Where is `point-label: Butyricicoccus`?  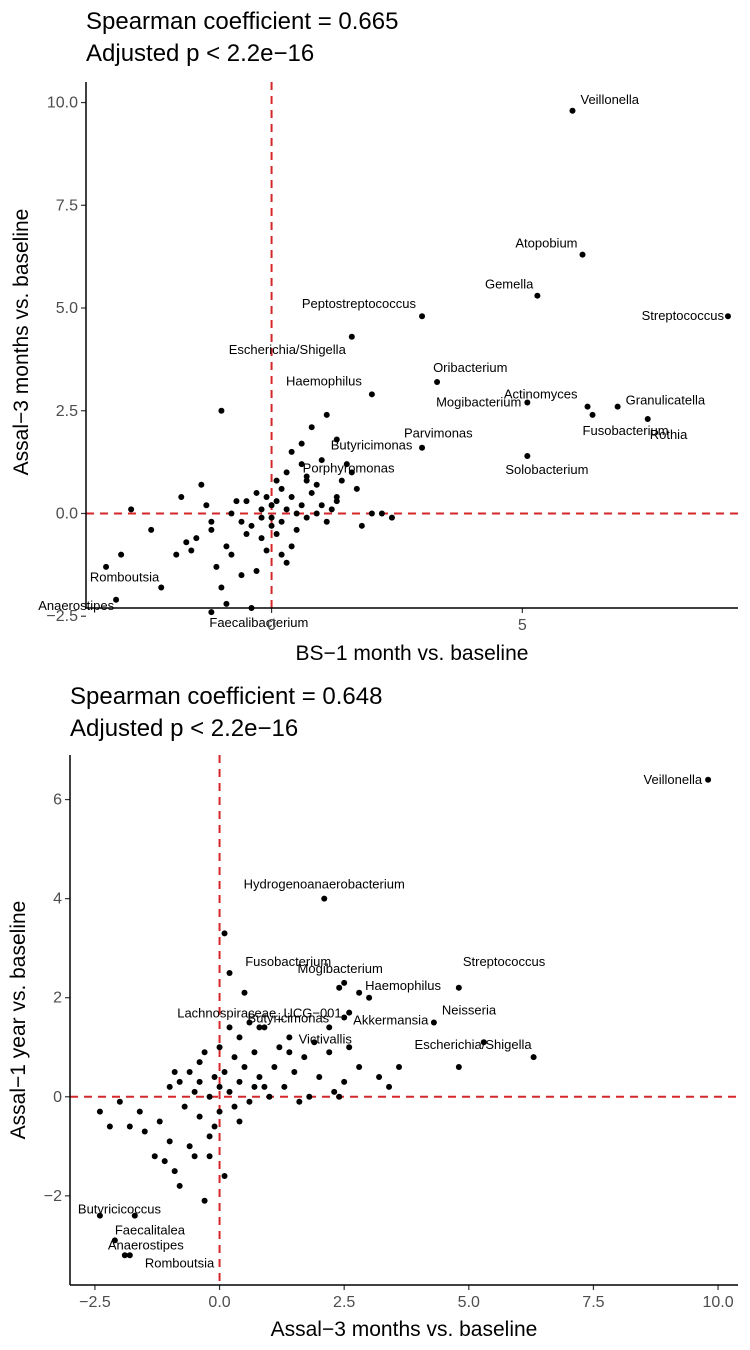
point-label: Butyricicoccus is located at coordinates (120, 1209).